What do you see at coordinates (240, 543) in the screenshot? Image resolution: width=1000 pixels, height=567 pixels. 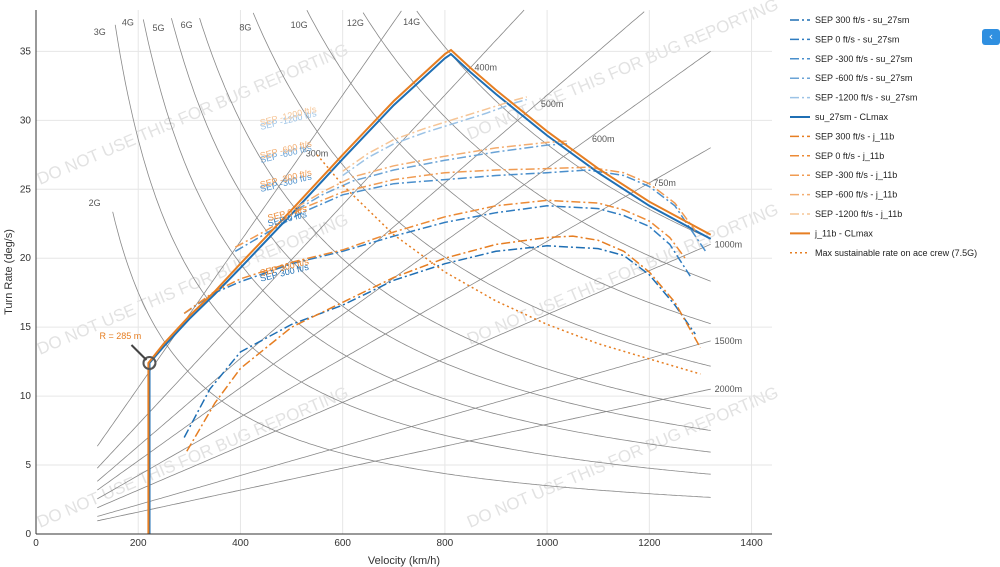 I see `x-tick-label: 400` at bounding box center [240, 543].